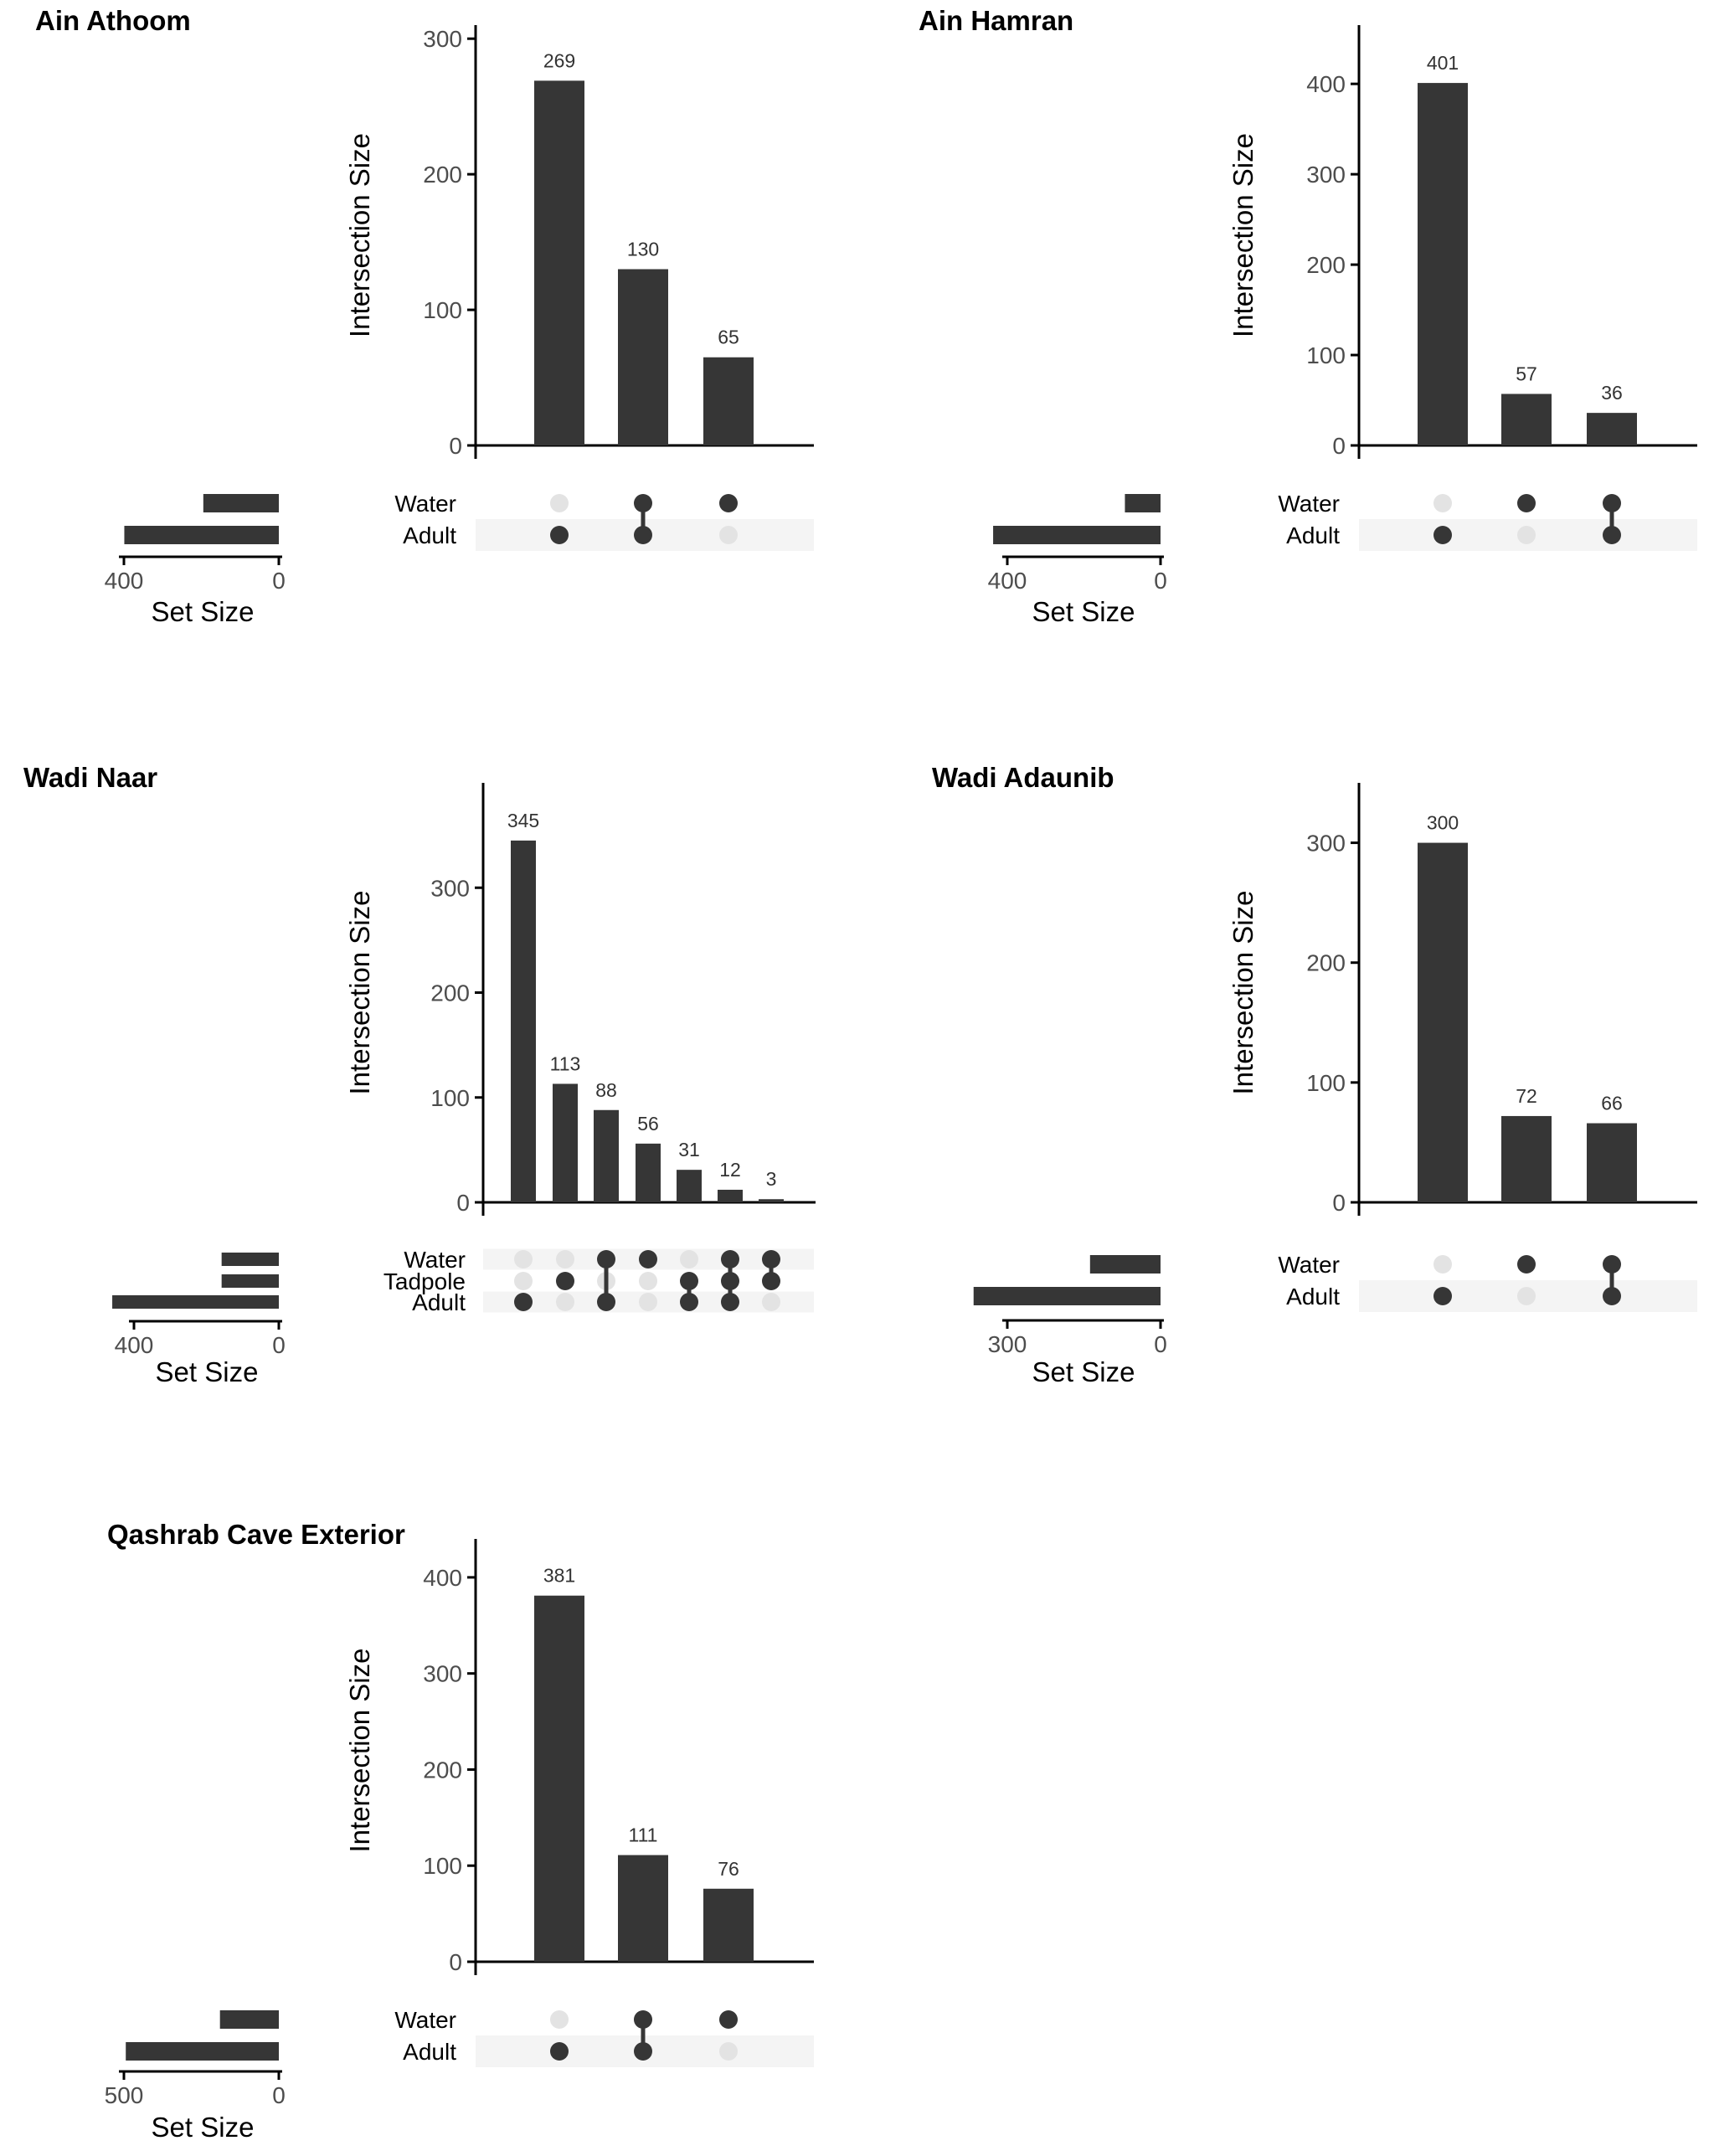 This screenshot has height=2156, width=1714. What do you see at coordinates (730, 1170) in the screenshot?
I see `intersection-bar-label: 12` at bounding box center [730, 1170].